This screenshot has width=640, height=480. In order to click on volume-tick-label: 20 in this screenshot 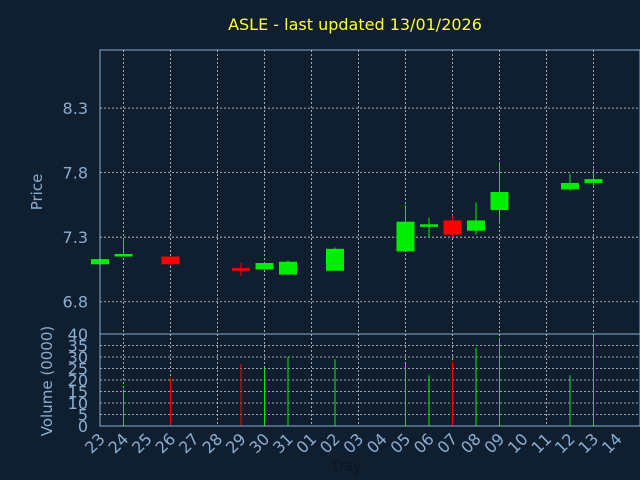, I will do `click(78, 380)`.